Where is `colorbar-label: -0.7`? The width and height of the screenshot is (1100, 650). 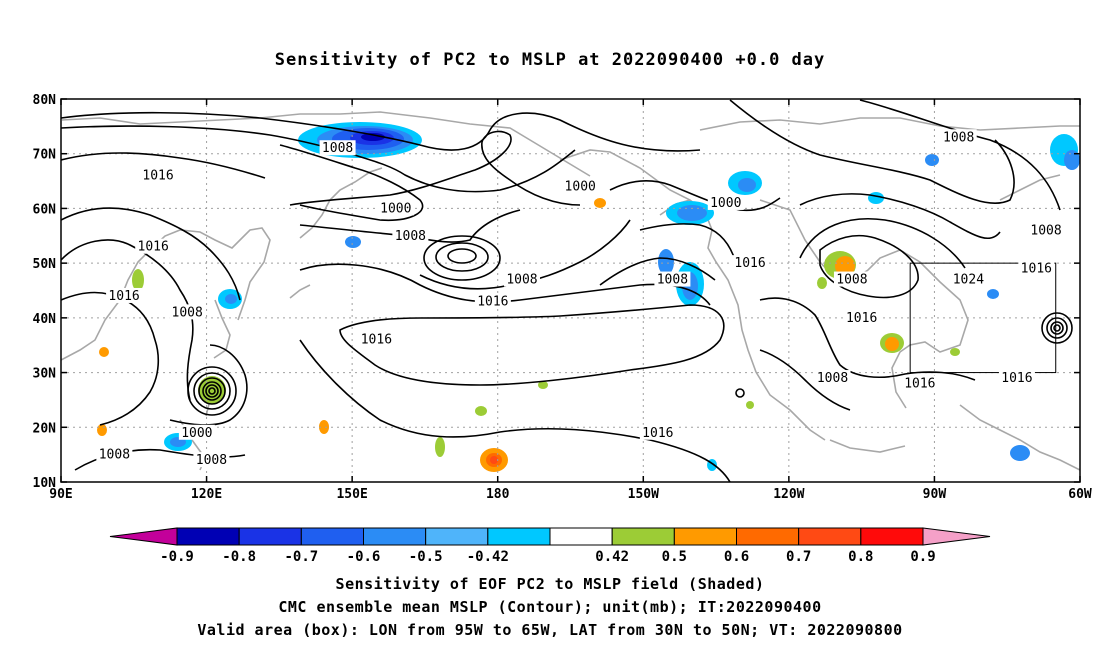
colorbar-label: -0.7 is located at coordinates (301, 557).